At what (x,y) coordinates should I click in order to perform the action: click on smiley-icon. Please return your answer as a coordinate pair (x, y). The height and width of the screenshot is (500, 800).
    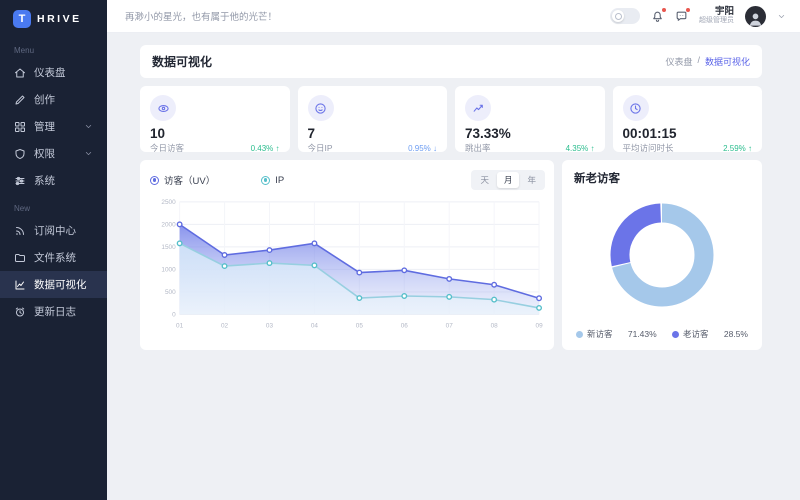
    Looking at the image, I should click on (320, 108).